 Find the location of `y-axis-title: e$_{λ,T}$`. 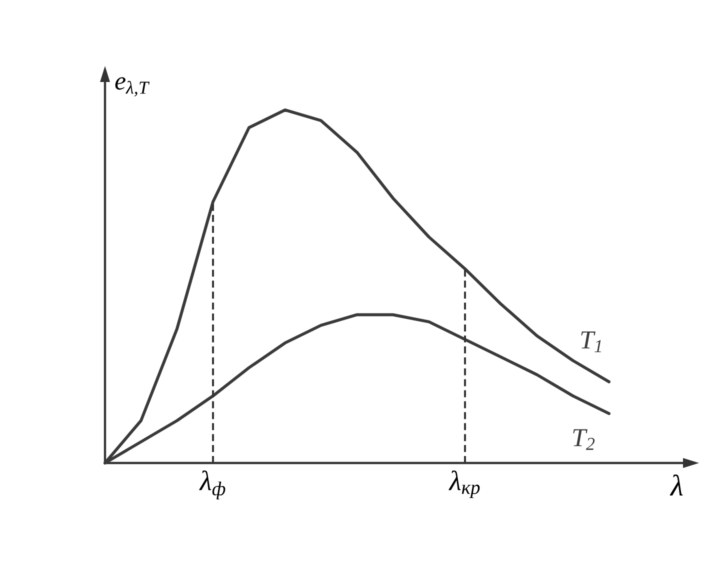

y-axis-title: e$_{λ,T}$ is located at coordinates (132, 86).